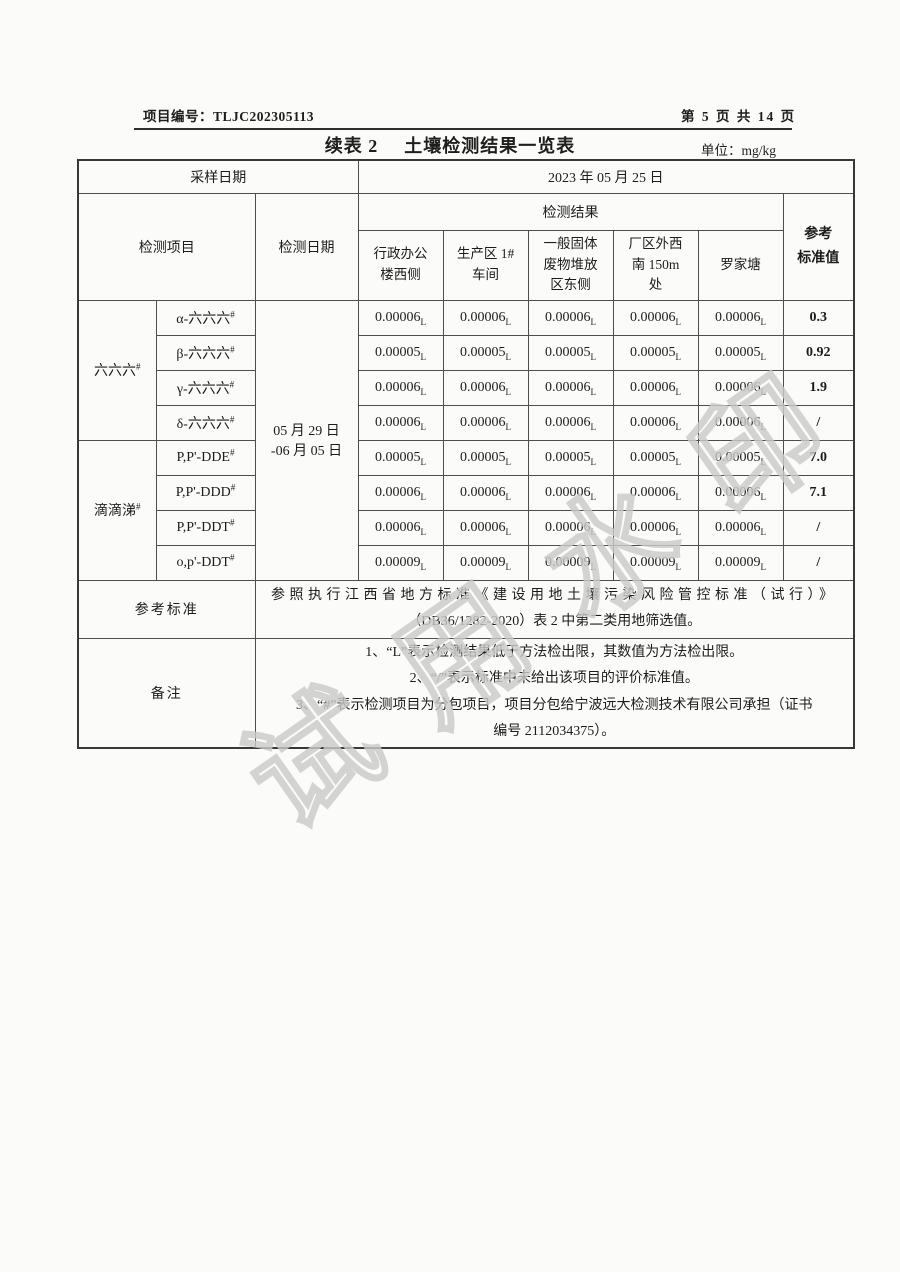  What do you see at coordinates (818, 352) in the screenshot?
I see `ref-value-cell: 0.92` at bounding box center [818, 352].